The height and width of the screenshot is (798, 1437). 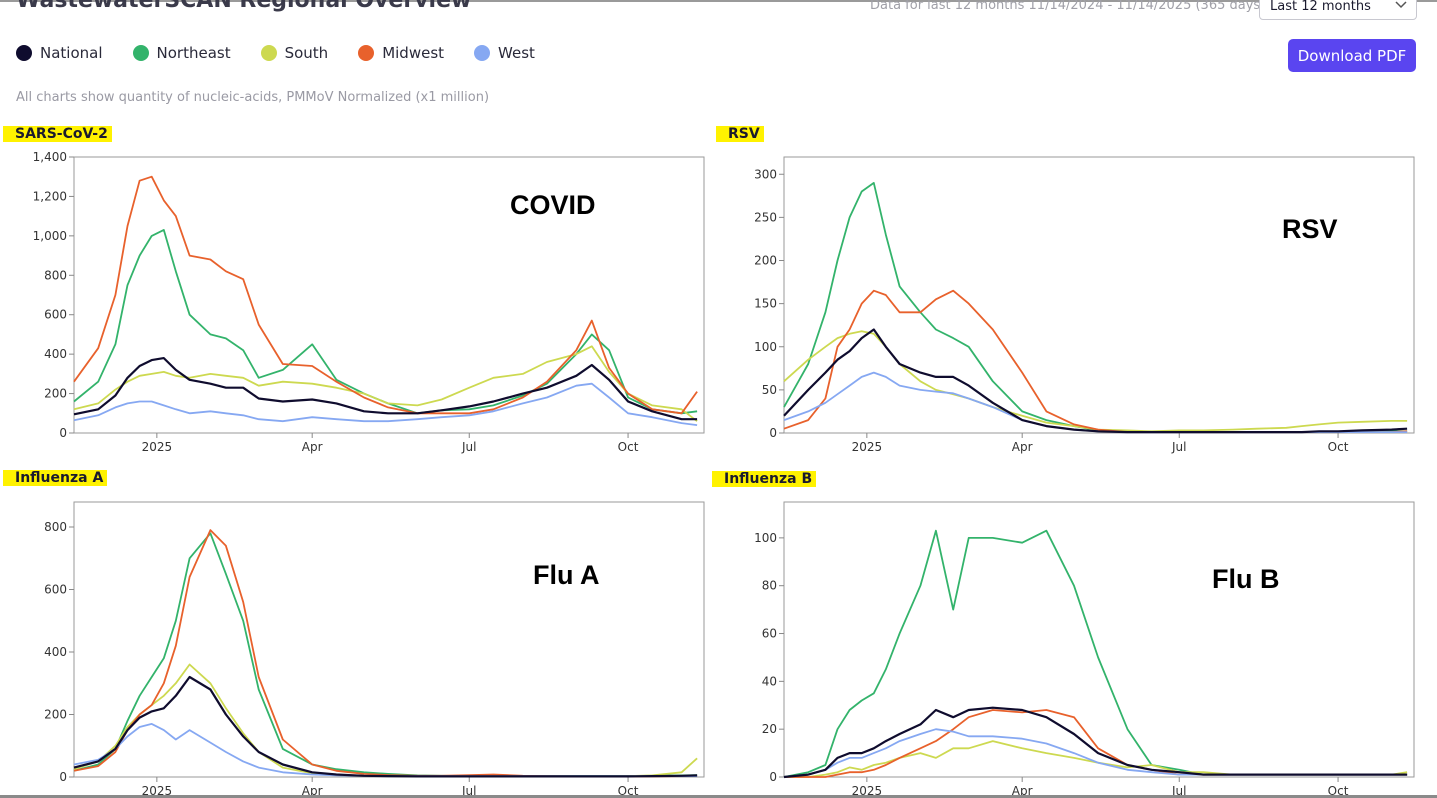 I want to click on chart-title-influenza-b: Influenza B, so click(x=764, y=479).